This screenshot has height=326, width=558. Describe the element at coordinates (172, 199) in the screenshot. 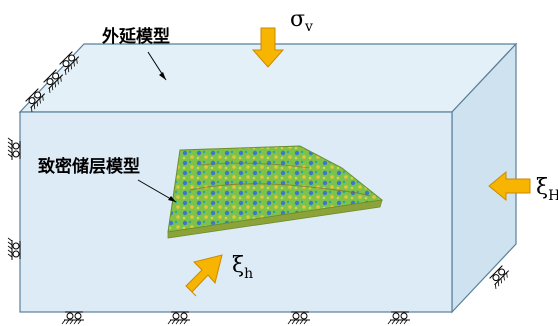

I see `reservoir-leader-arrowhead` at that location.